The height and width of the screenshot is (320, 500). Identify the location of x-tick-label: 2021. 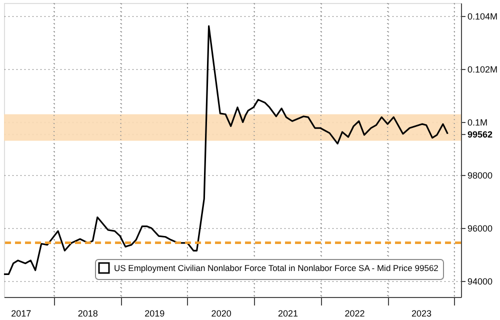
(288, 313).